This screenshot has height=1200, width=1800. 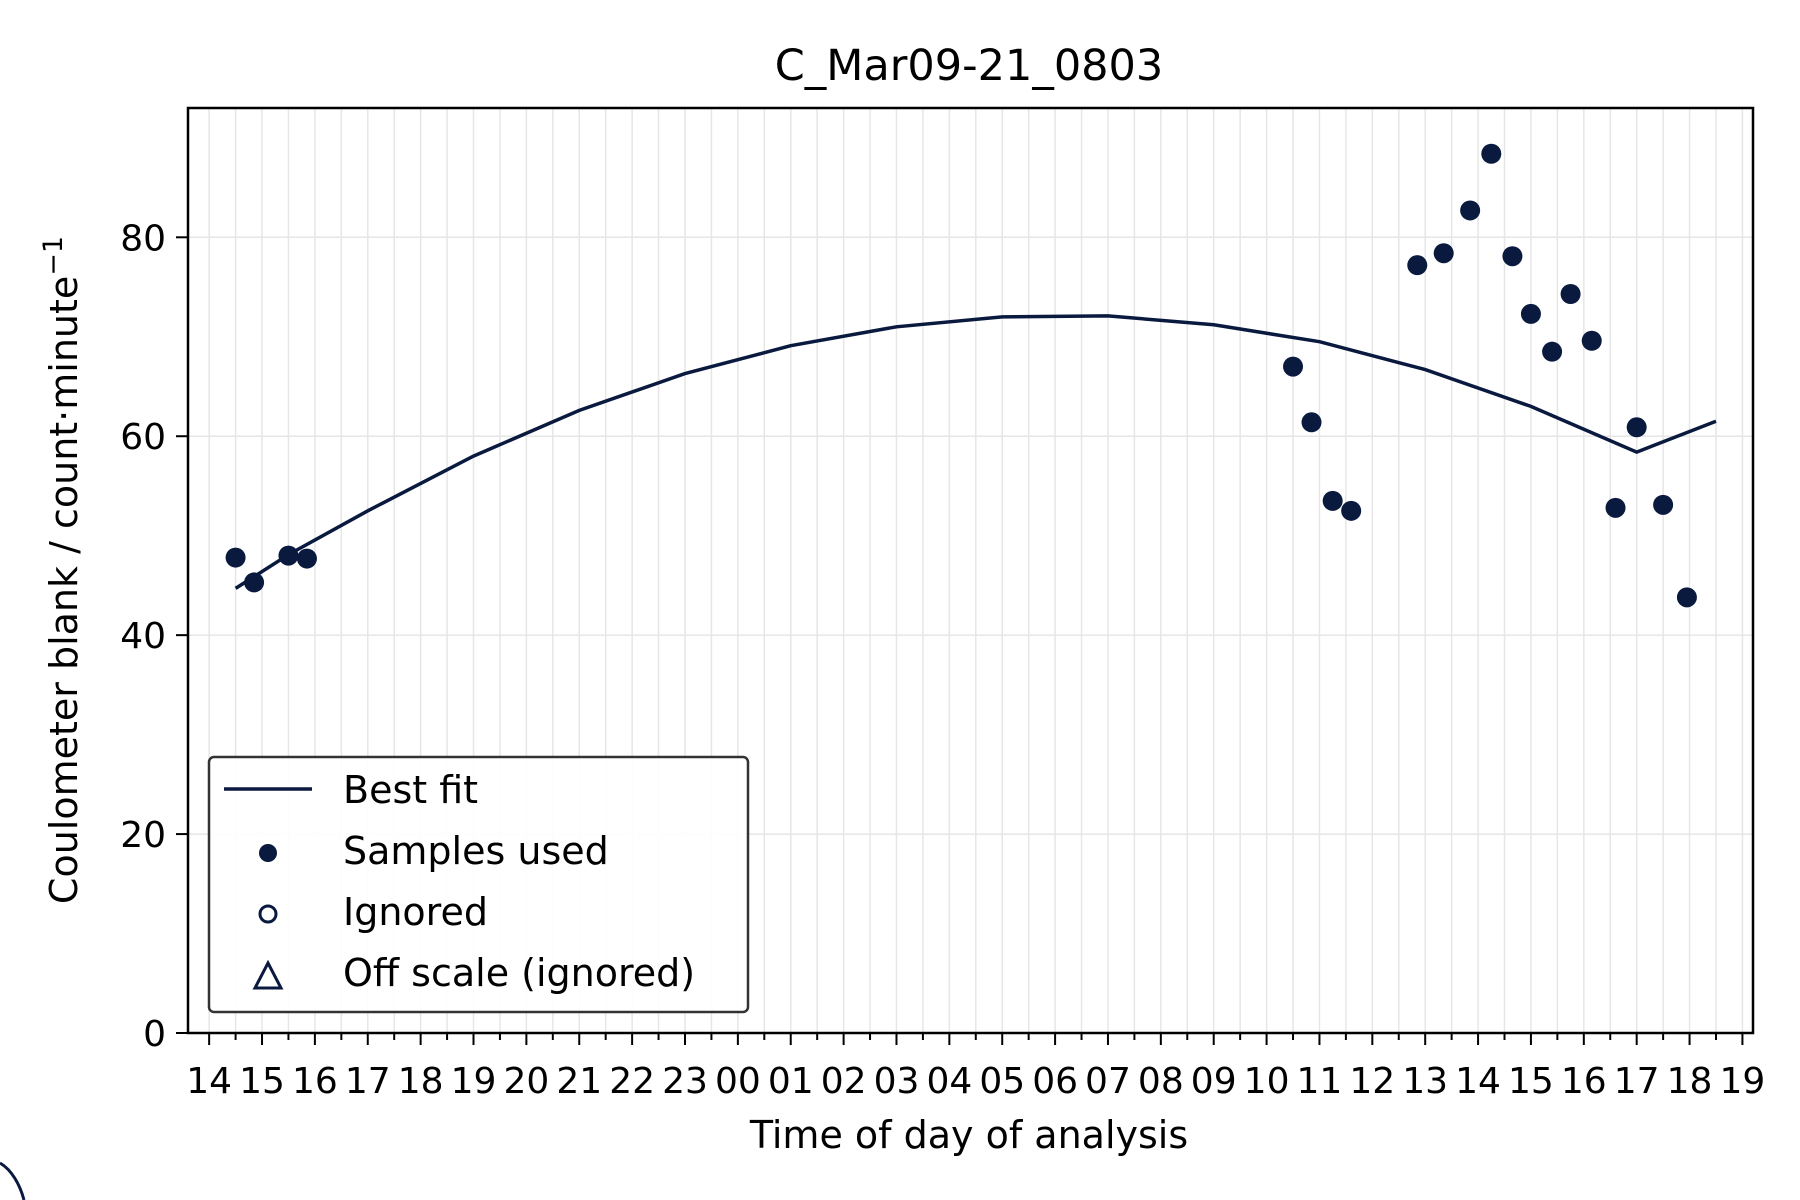 What do you see at coordinates (1214, 1081) in the screenshot?
I see `x-tick-label: 09` at bounding box center [1214, 1081].